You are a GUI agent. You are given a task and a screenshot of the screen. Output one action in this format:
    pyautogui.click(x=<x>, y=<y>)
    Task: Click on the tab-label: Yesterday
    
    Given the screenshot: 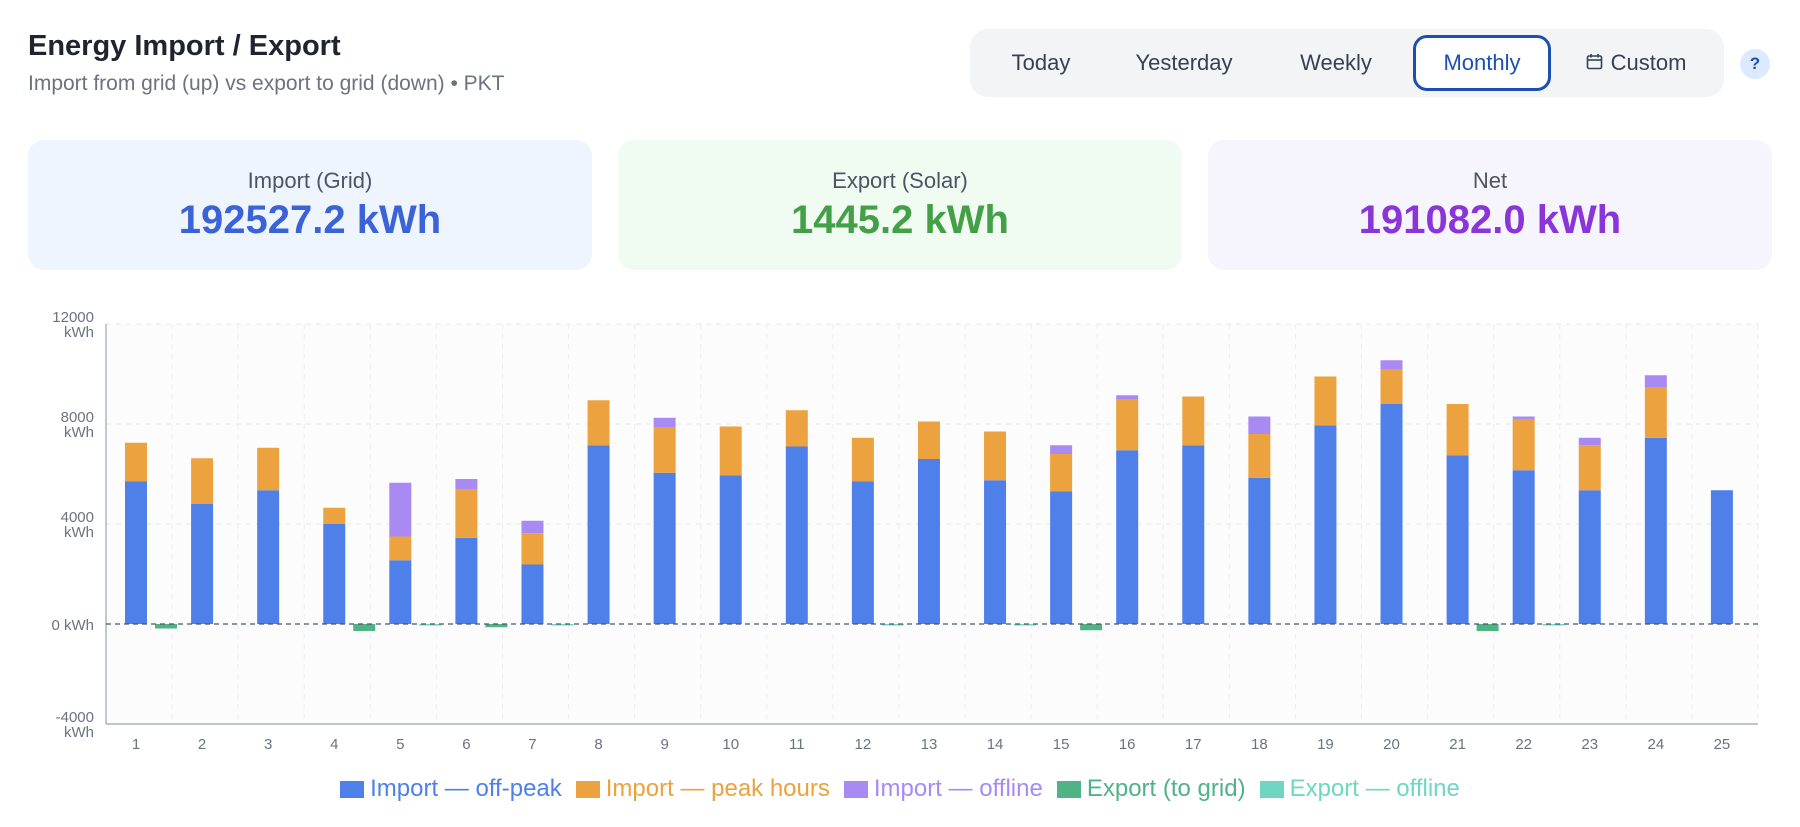 What is the action you would take?
    pyautogui.click(x=1184, y=62)
    